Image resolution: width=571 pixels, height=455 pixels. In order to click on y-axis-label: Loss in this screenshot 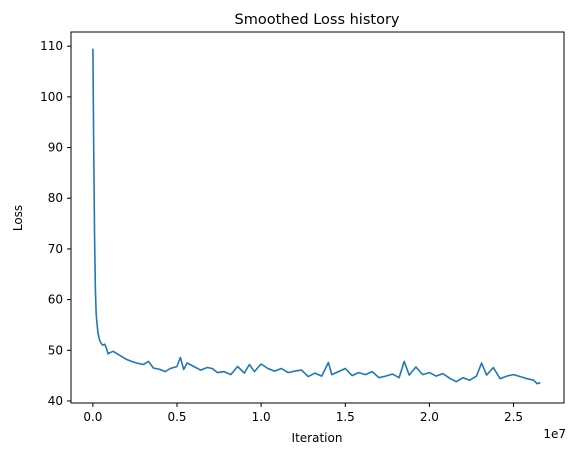, I will do `click(18, 218)`.